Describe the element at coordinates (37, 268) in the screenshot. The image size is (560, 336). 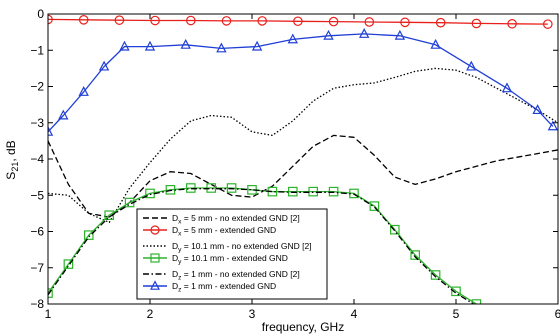
I see `y-tick-label: −7` at that location.